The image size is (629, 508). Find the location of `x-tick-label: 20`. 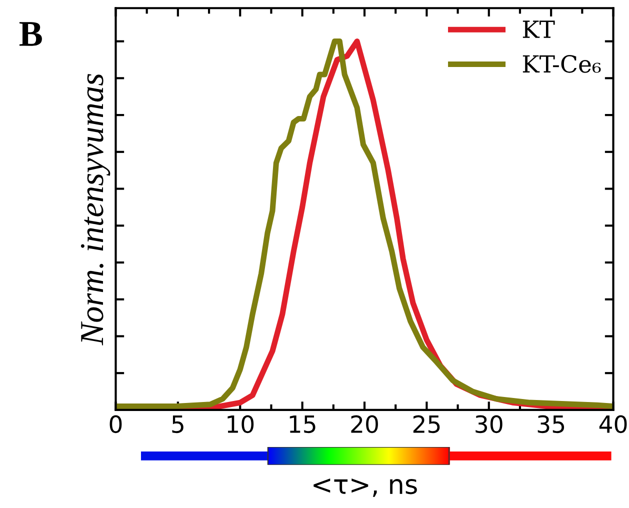

x-tick-label: 20 is located at coordinates (364, 424).